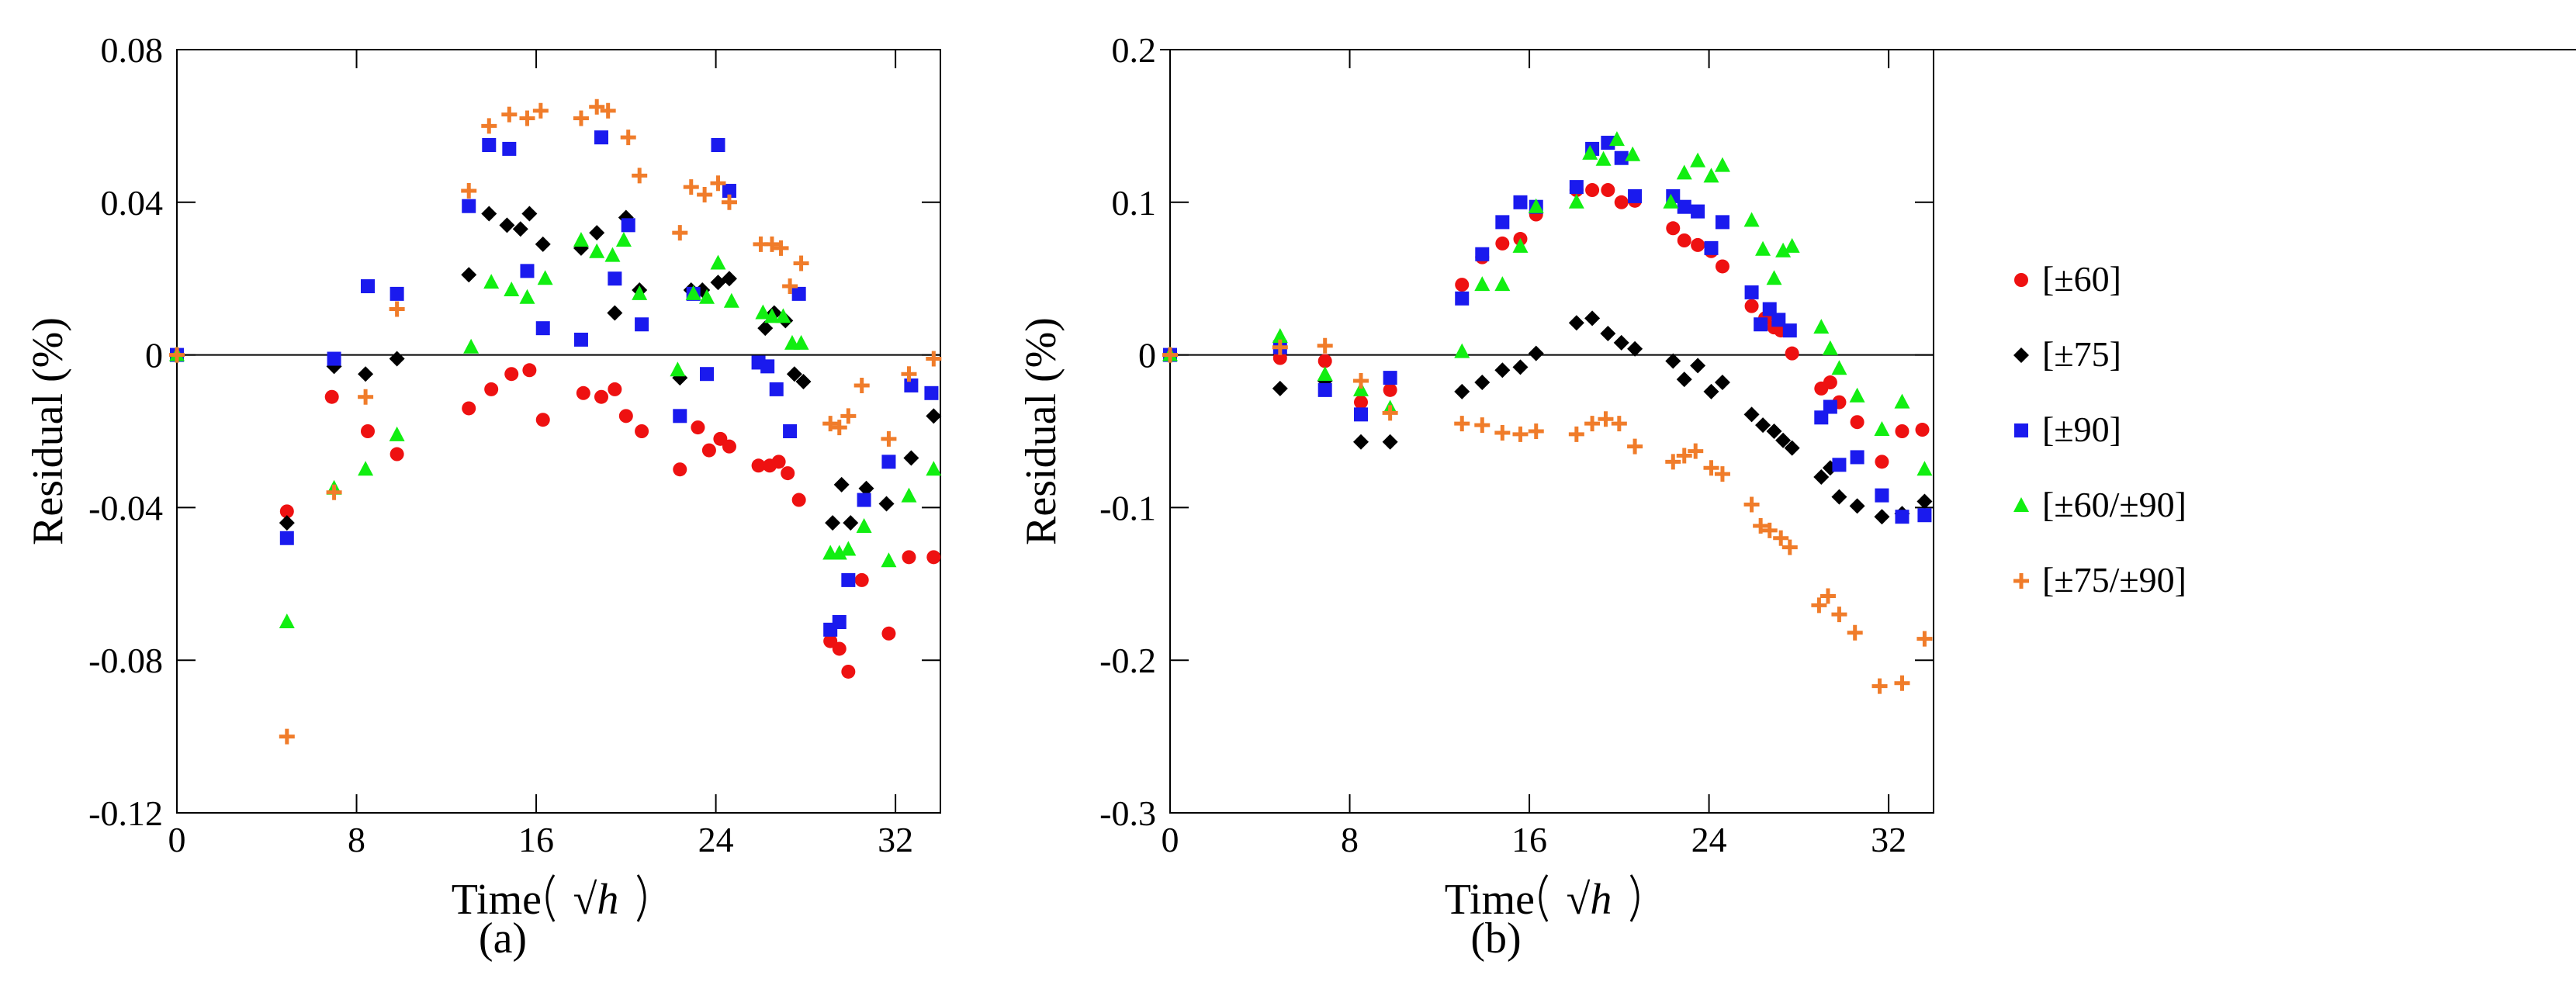  Describe the element at coordinates (2021, 504) in the screenshot. I see `legend-marker-triangle` at that location.